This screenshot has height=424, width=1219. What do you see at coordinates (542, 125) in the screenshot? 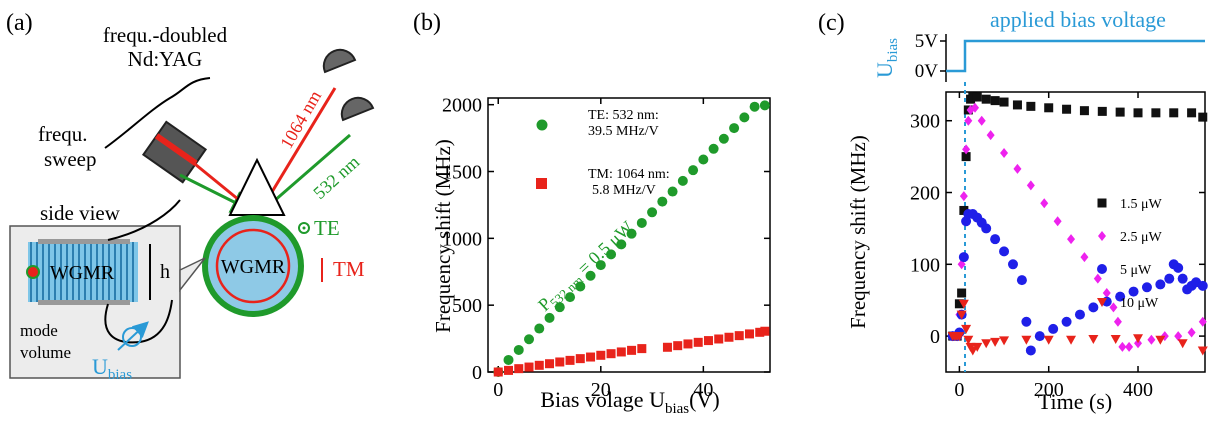
I see `legend-b-te-marker` at bounding box center [542, 125].